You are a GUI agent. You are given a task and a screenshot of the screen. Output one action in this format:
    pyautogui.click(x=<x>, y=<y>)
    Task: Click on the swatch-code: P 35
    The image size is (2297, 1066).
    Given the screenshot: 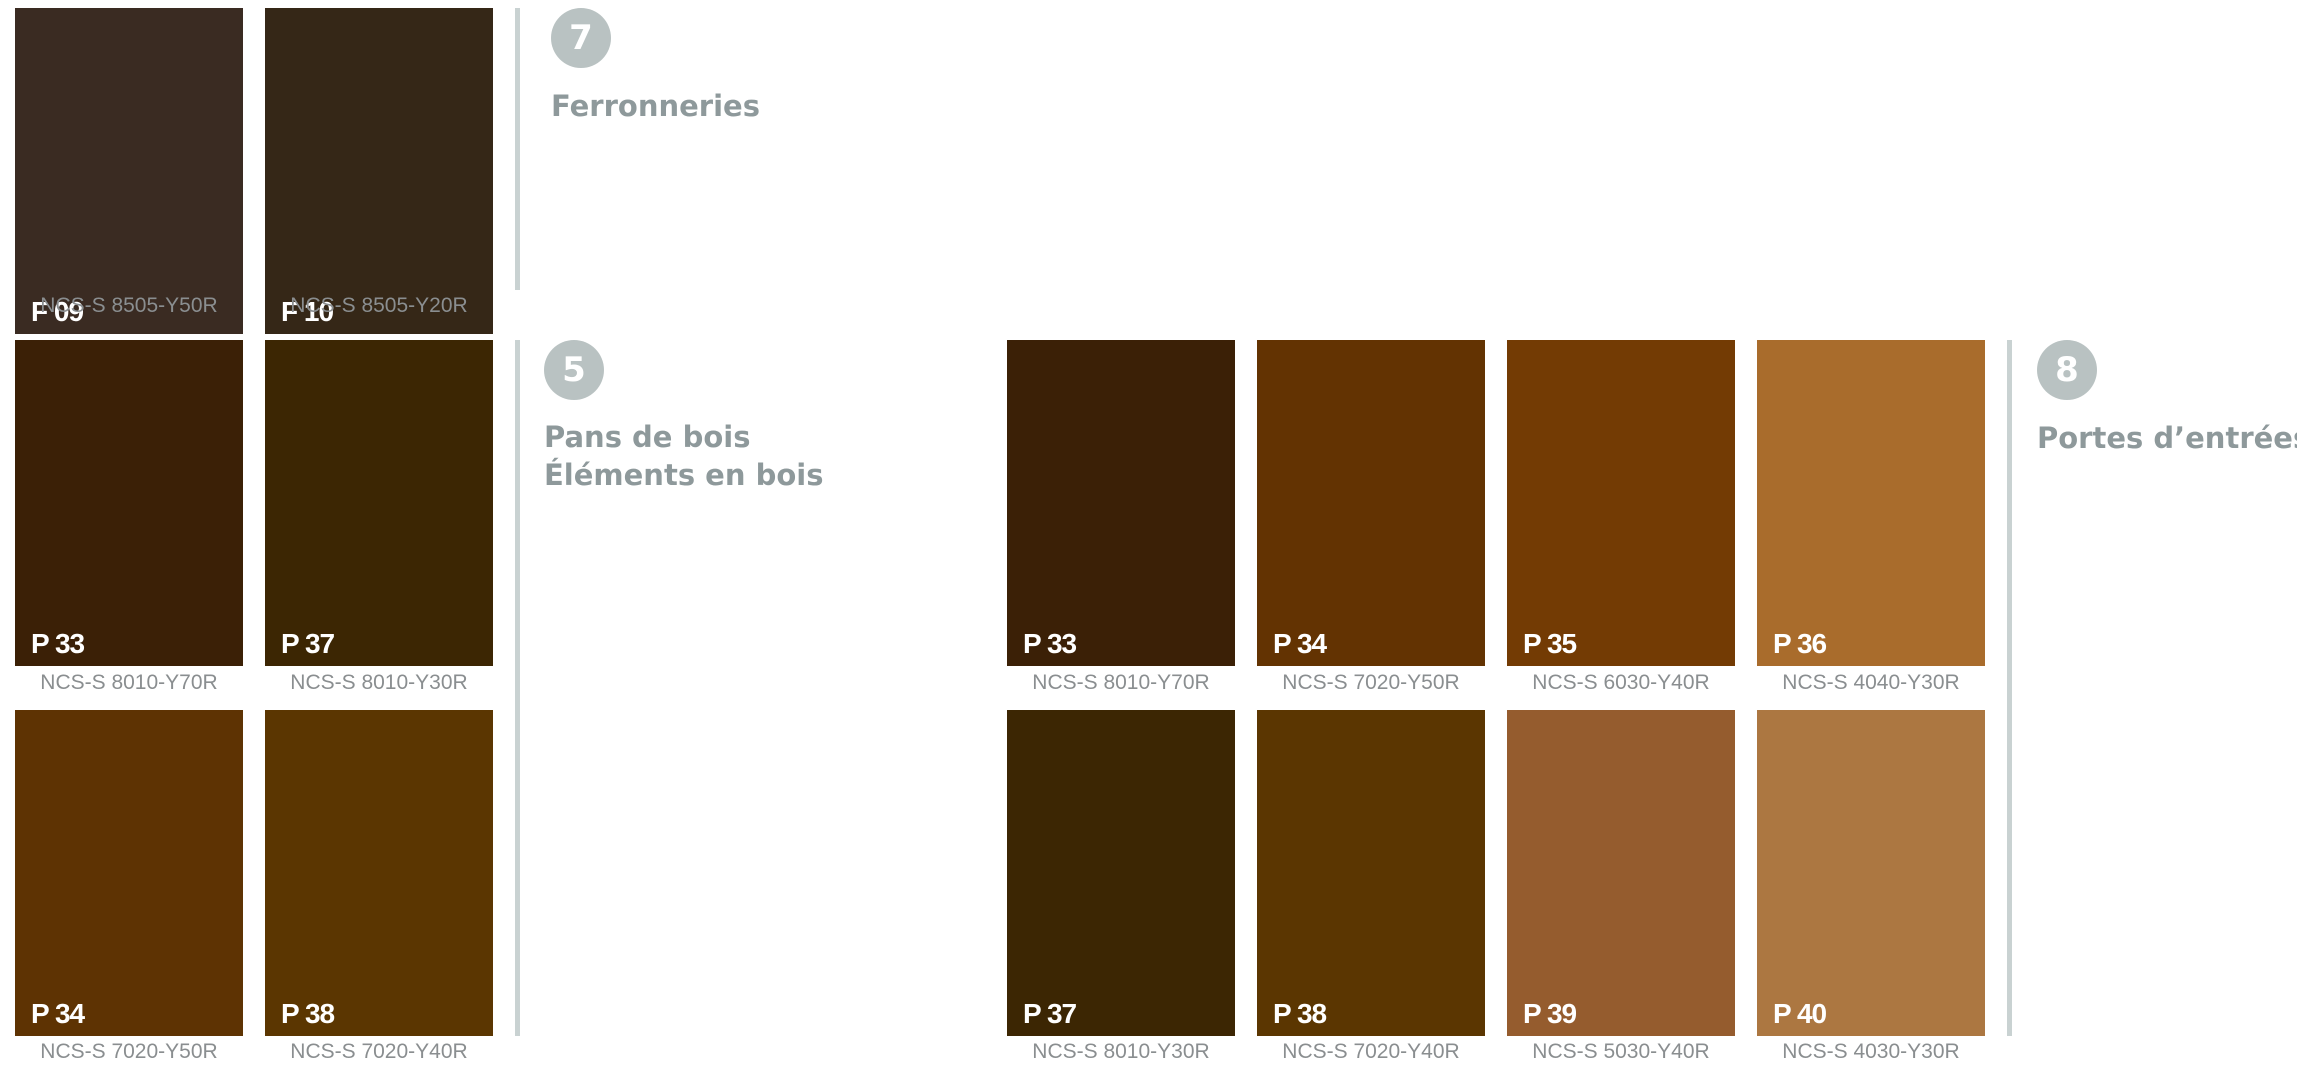 What is the action you would take?
    pyautogui.click(x=1550, y=643)
    